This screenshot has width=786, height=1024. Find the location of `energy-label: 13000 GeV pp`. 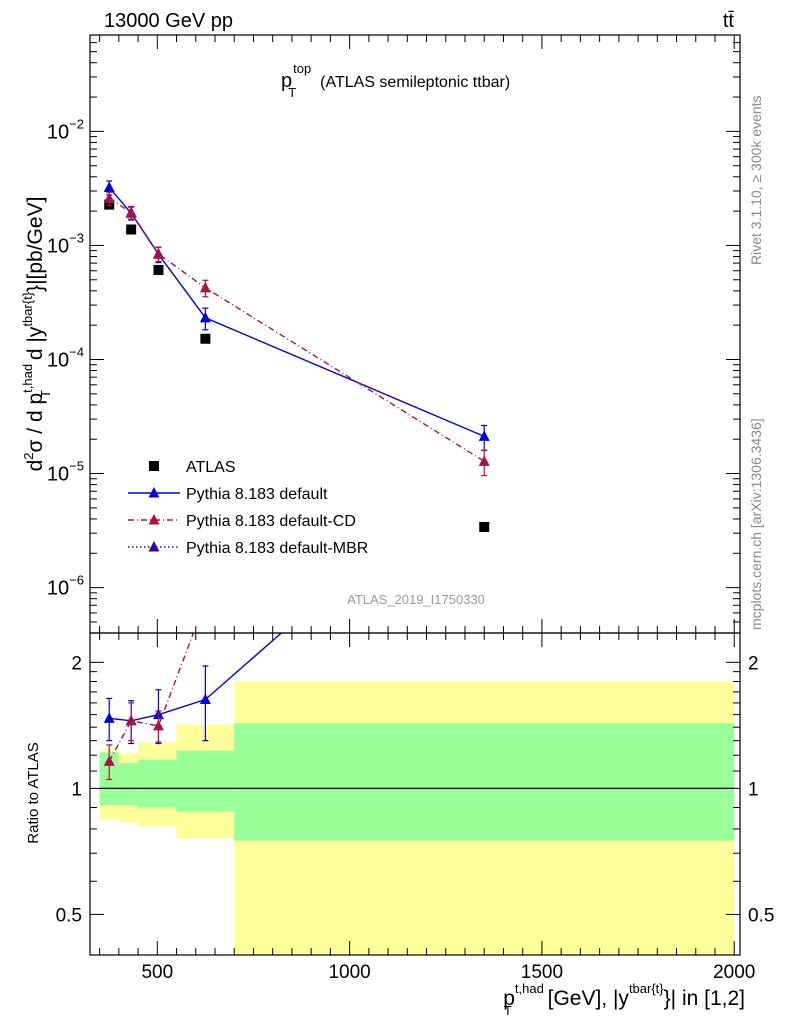

energy-label: 13000 GeV pp is located at coordinates (168, 21).